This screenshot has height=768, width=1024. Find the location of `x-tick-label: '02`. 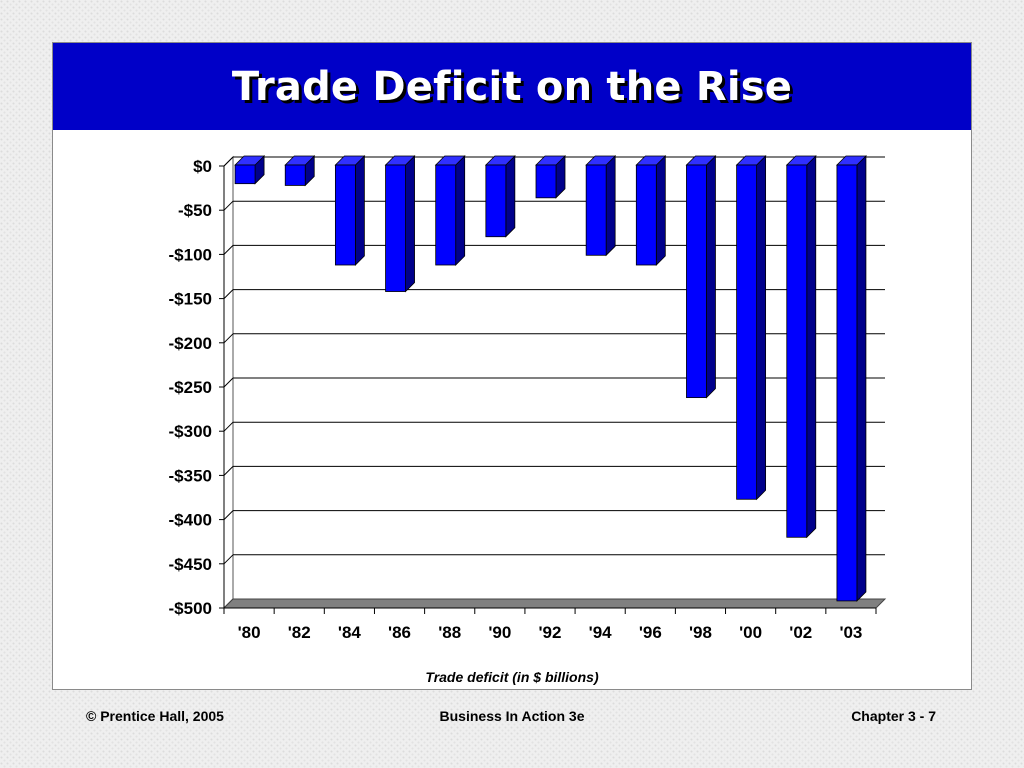

x-tick-label: '02 is located at coordinates (800, 632).